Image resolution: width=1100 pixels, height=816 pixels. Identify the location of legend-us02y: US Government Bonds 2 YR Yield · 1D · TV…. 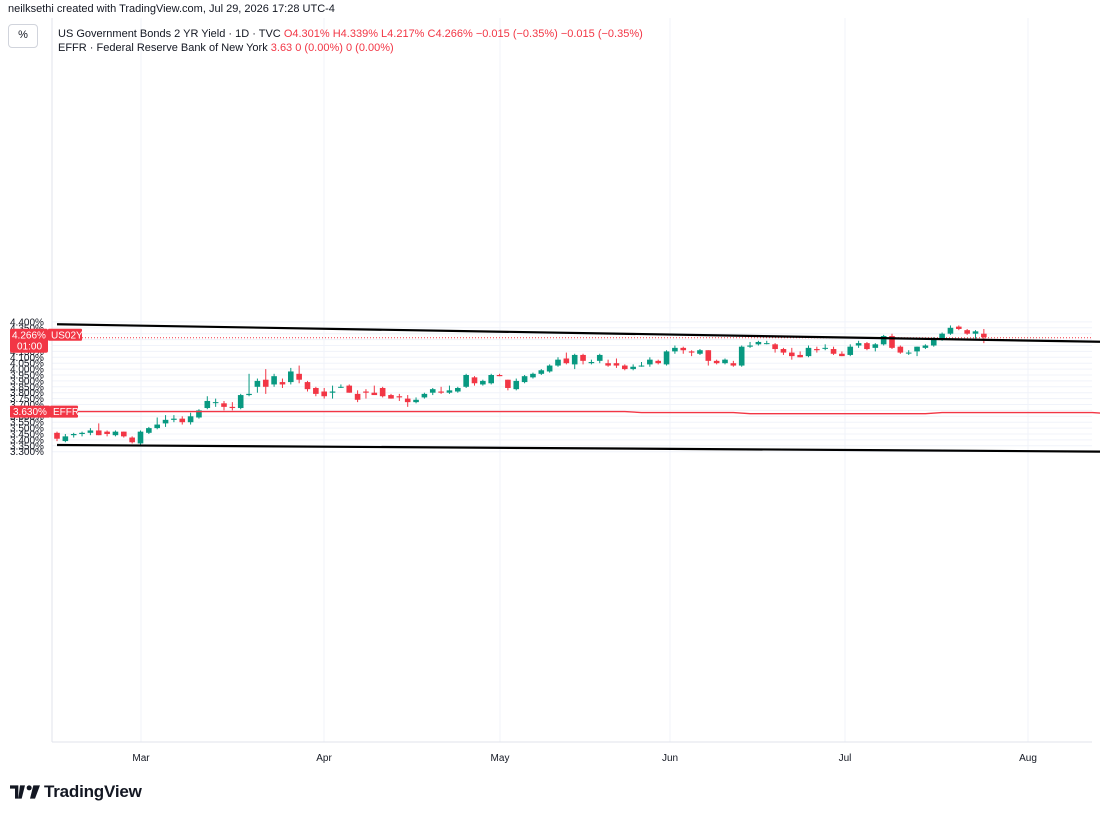
(350, 34).